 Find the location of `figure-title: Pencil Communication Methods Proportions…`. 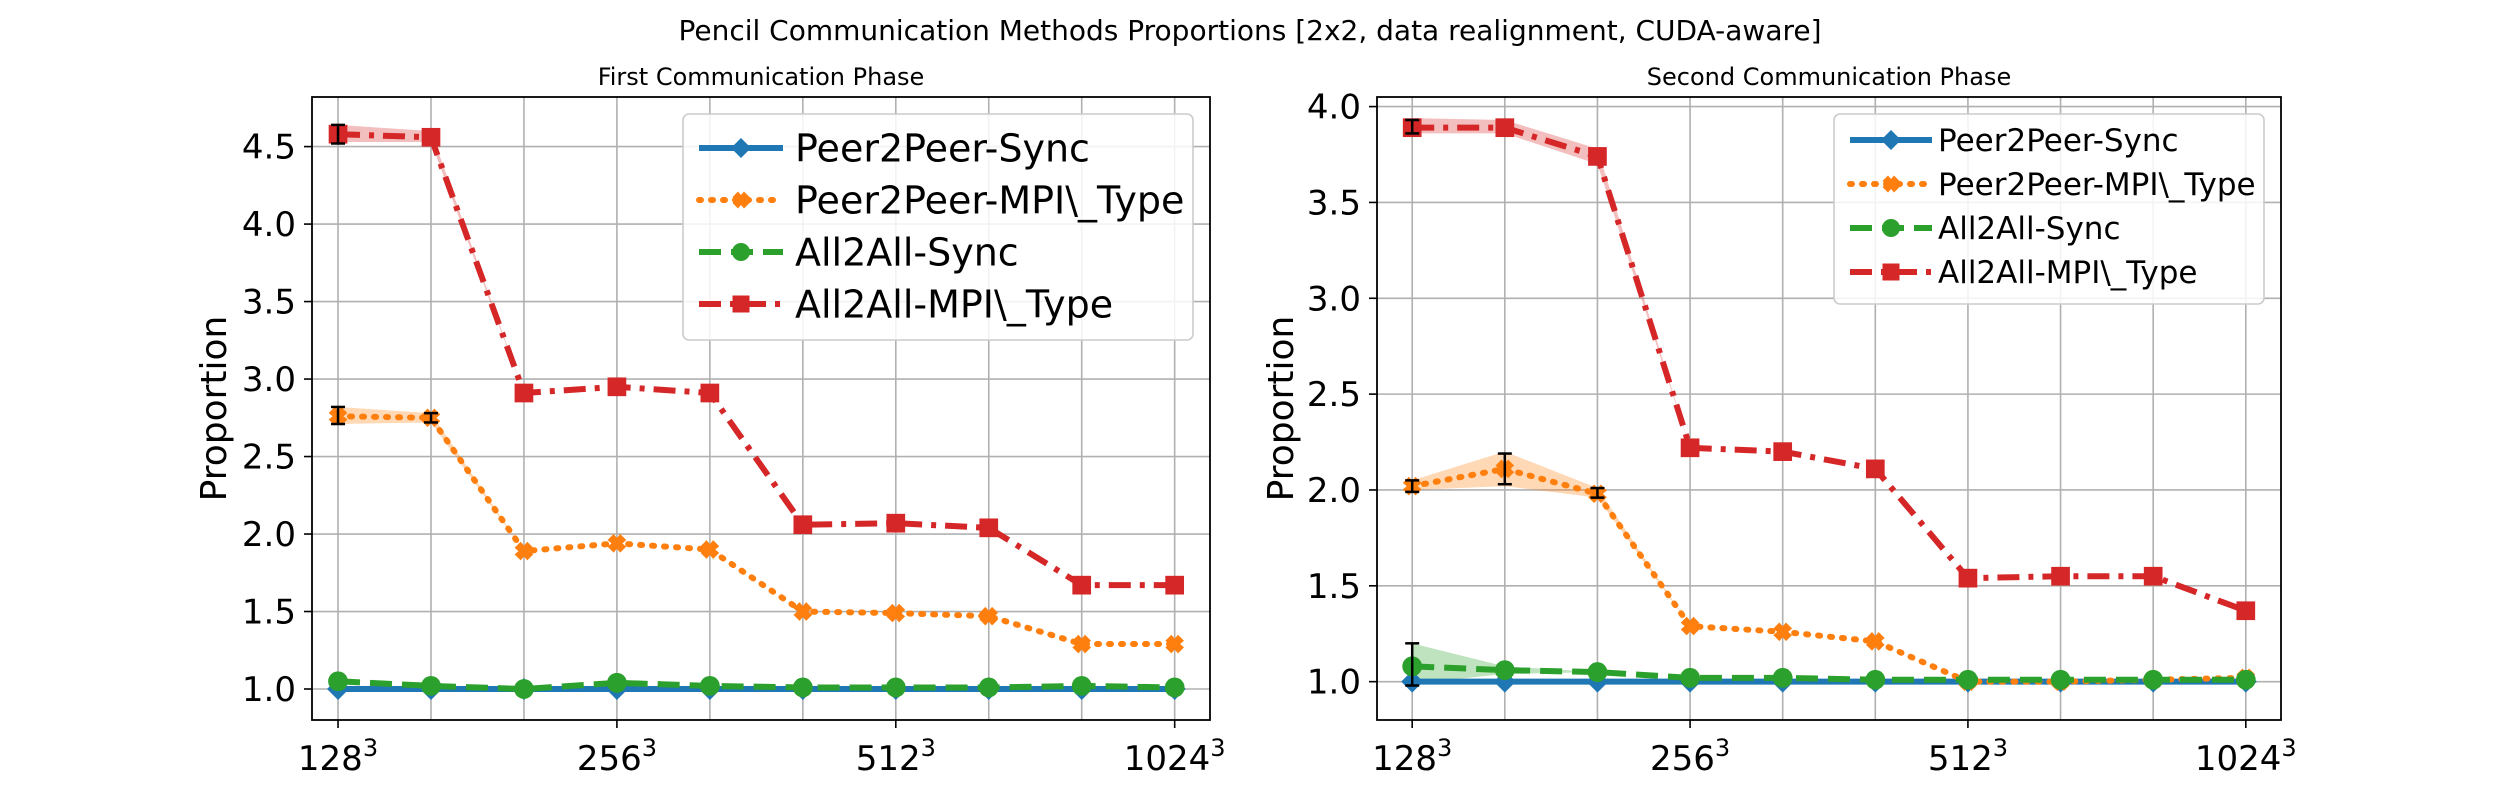

figure-title: Pencil Communication Methods Proportions… is located at coordinates (1249, 30).